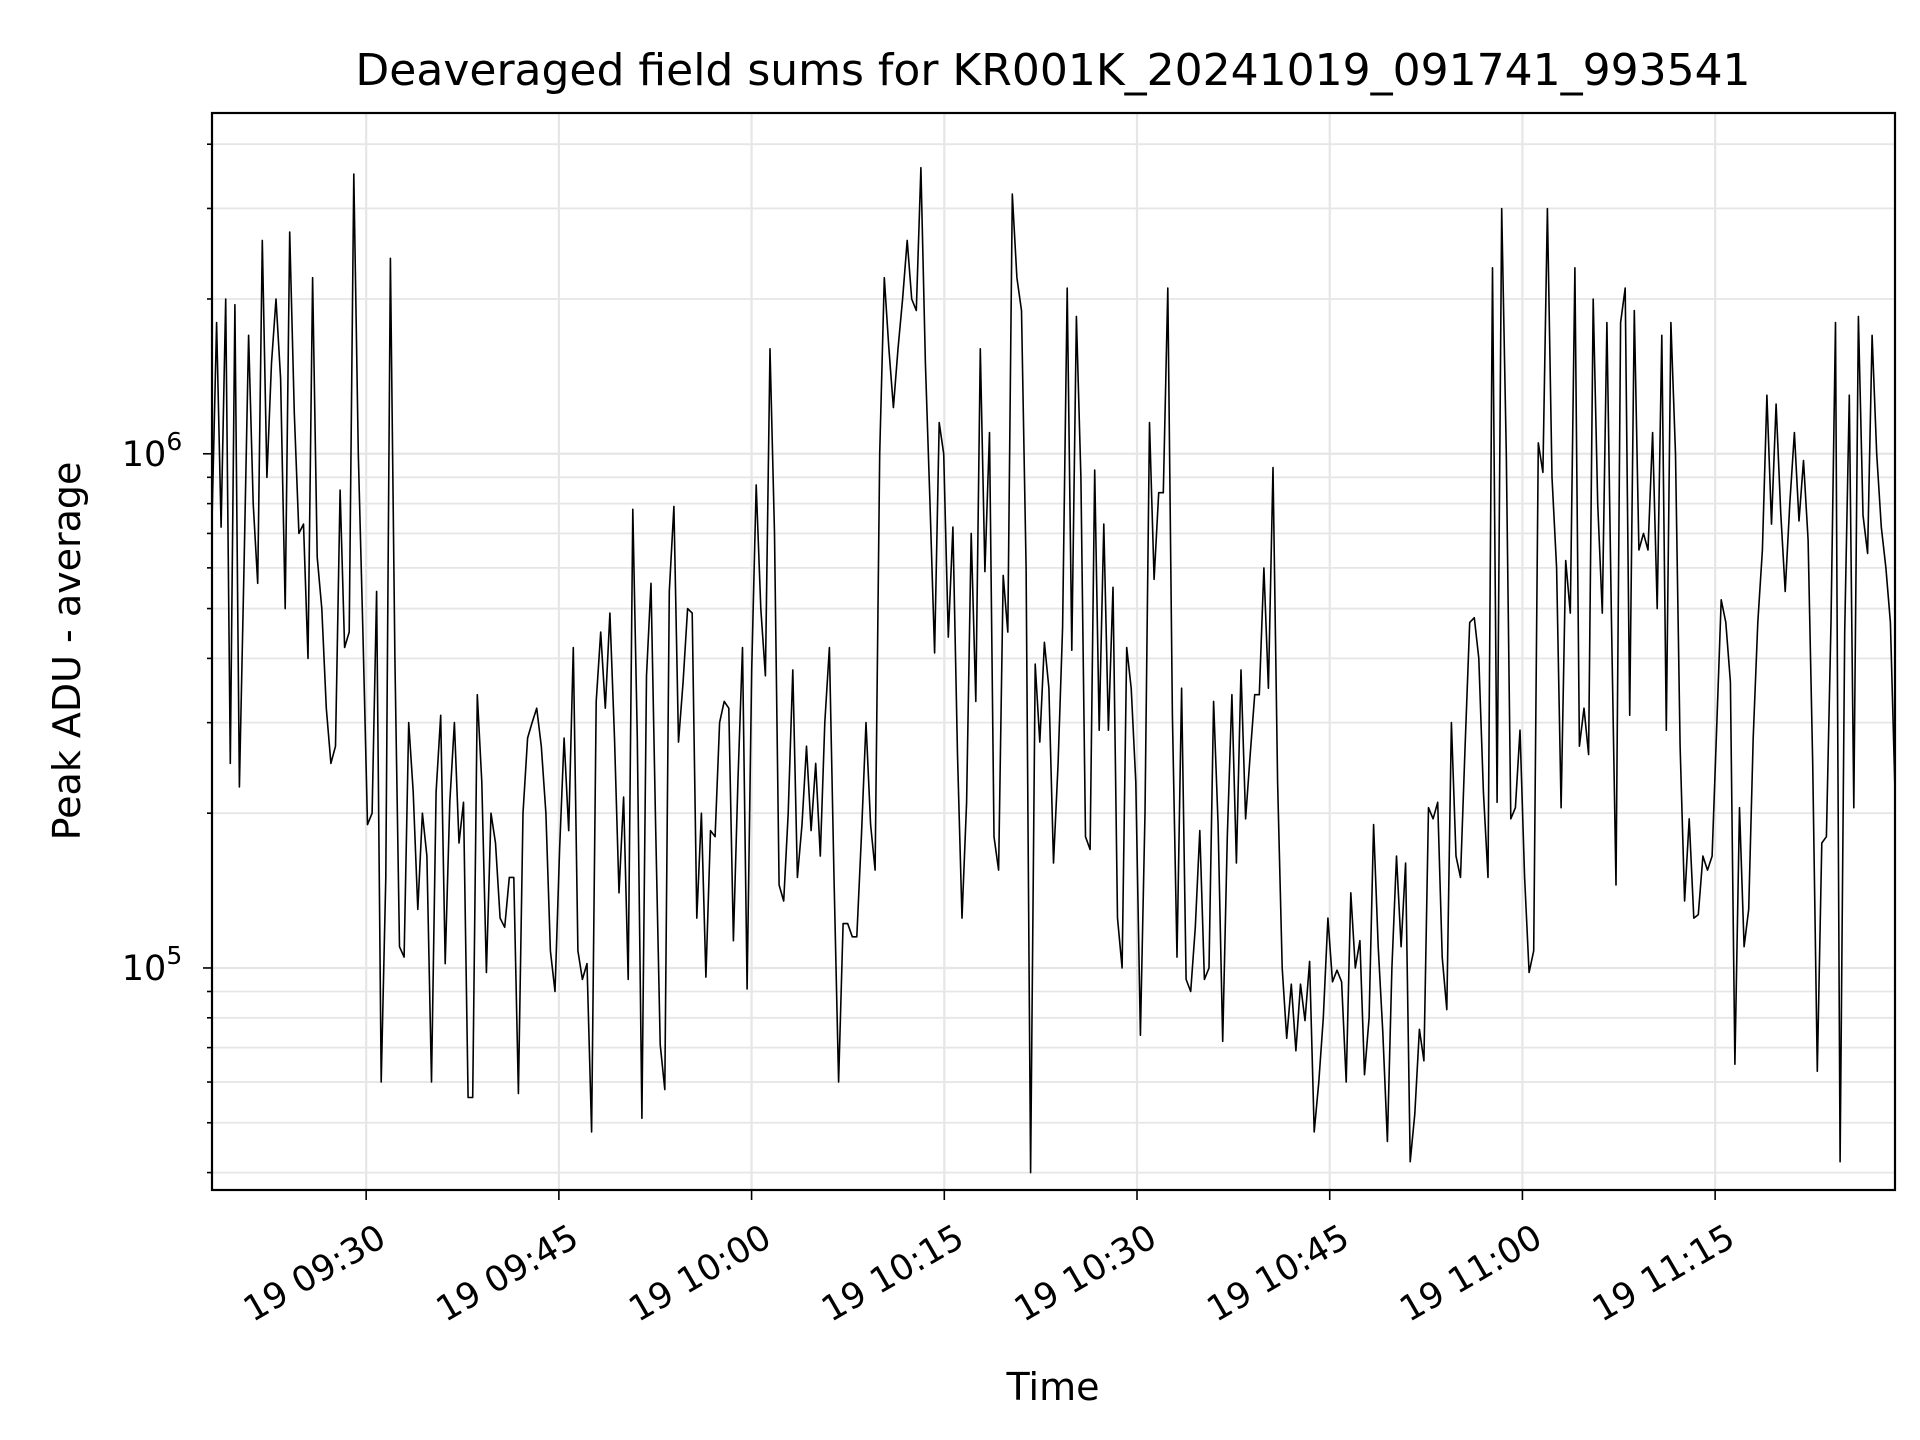 Image resolution: width=1920 pixels, height=1440 pixels. I want to click on y-axis-label: Peak ADU - average, so click(67, 651).